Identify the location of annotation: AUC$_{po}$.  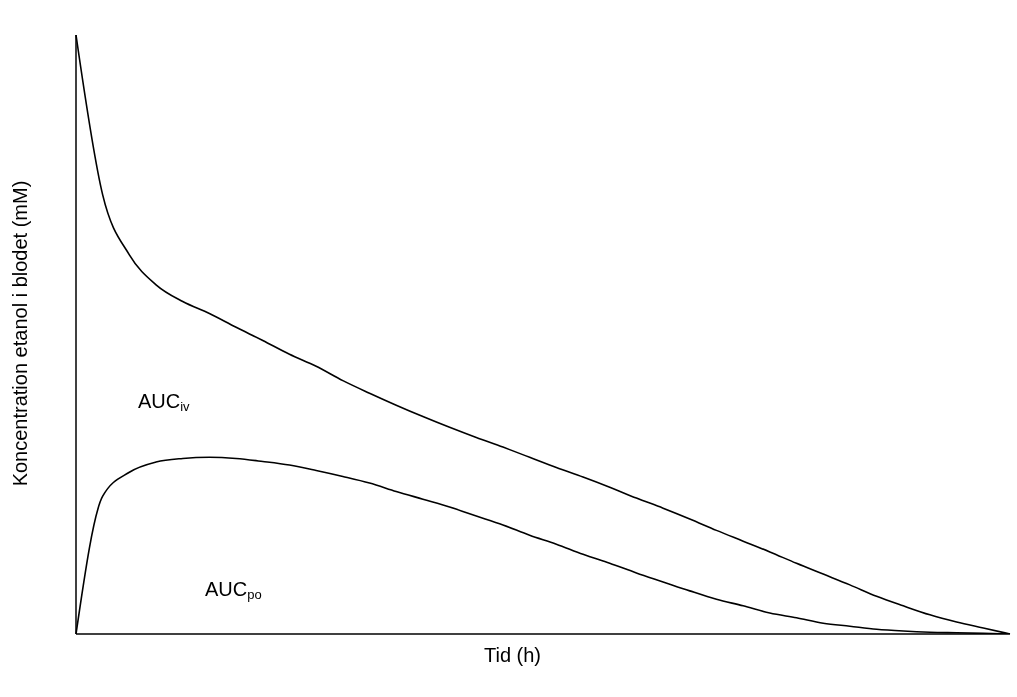
(233, 590).